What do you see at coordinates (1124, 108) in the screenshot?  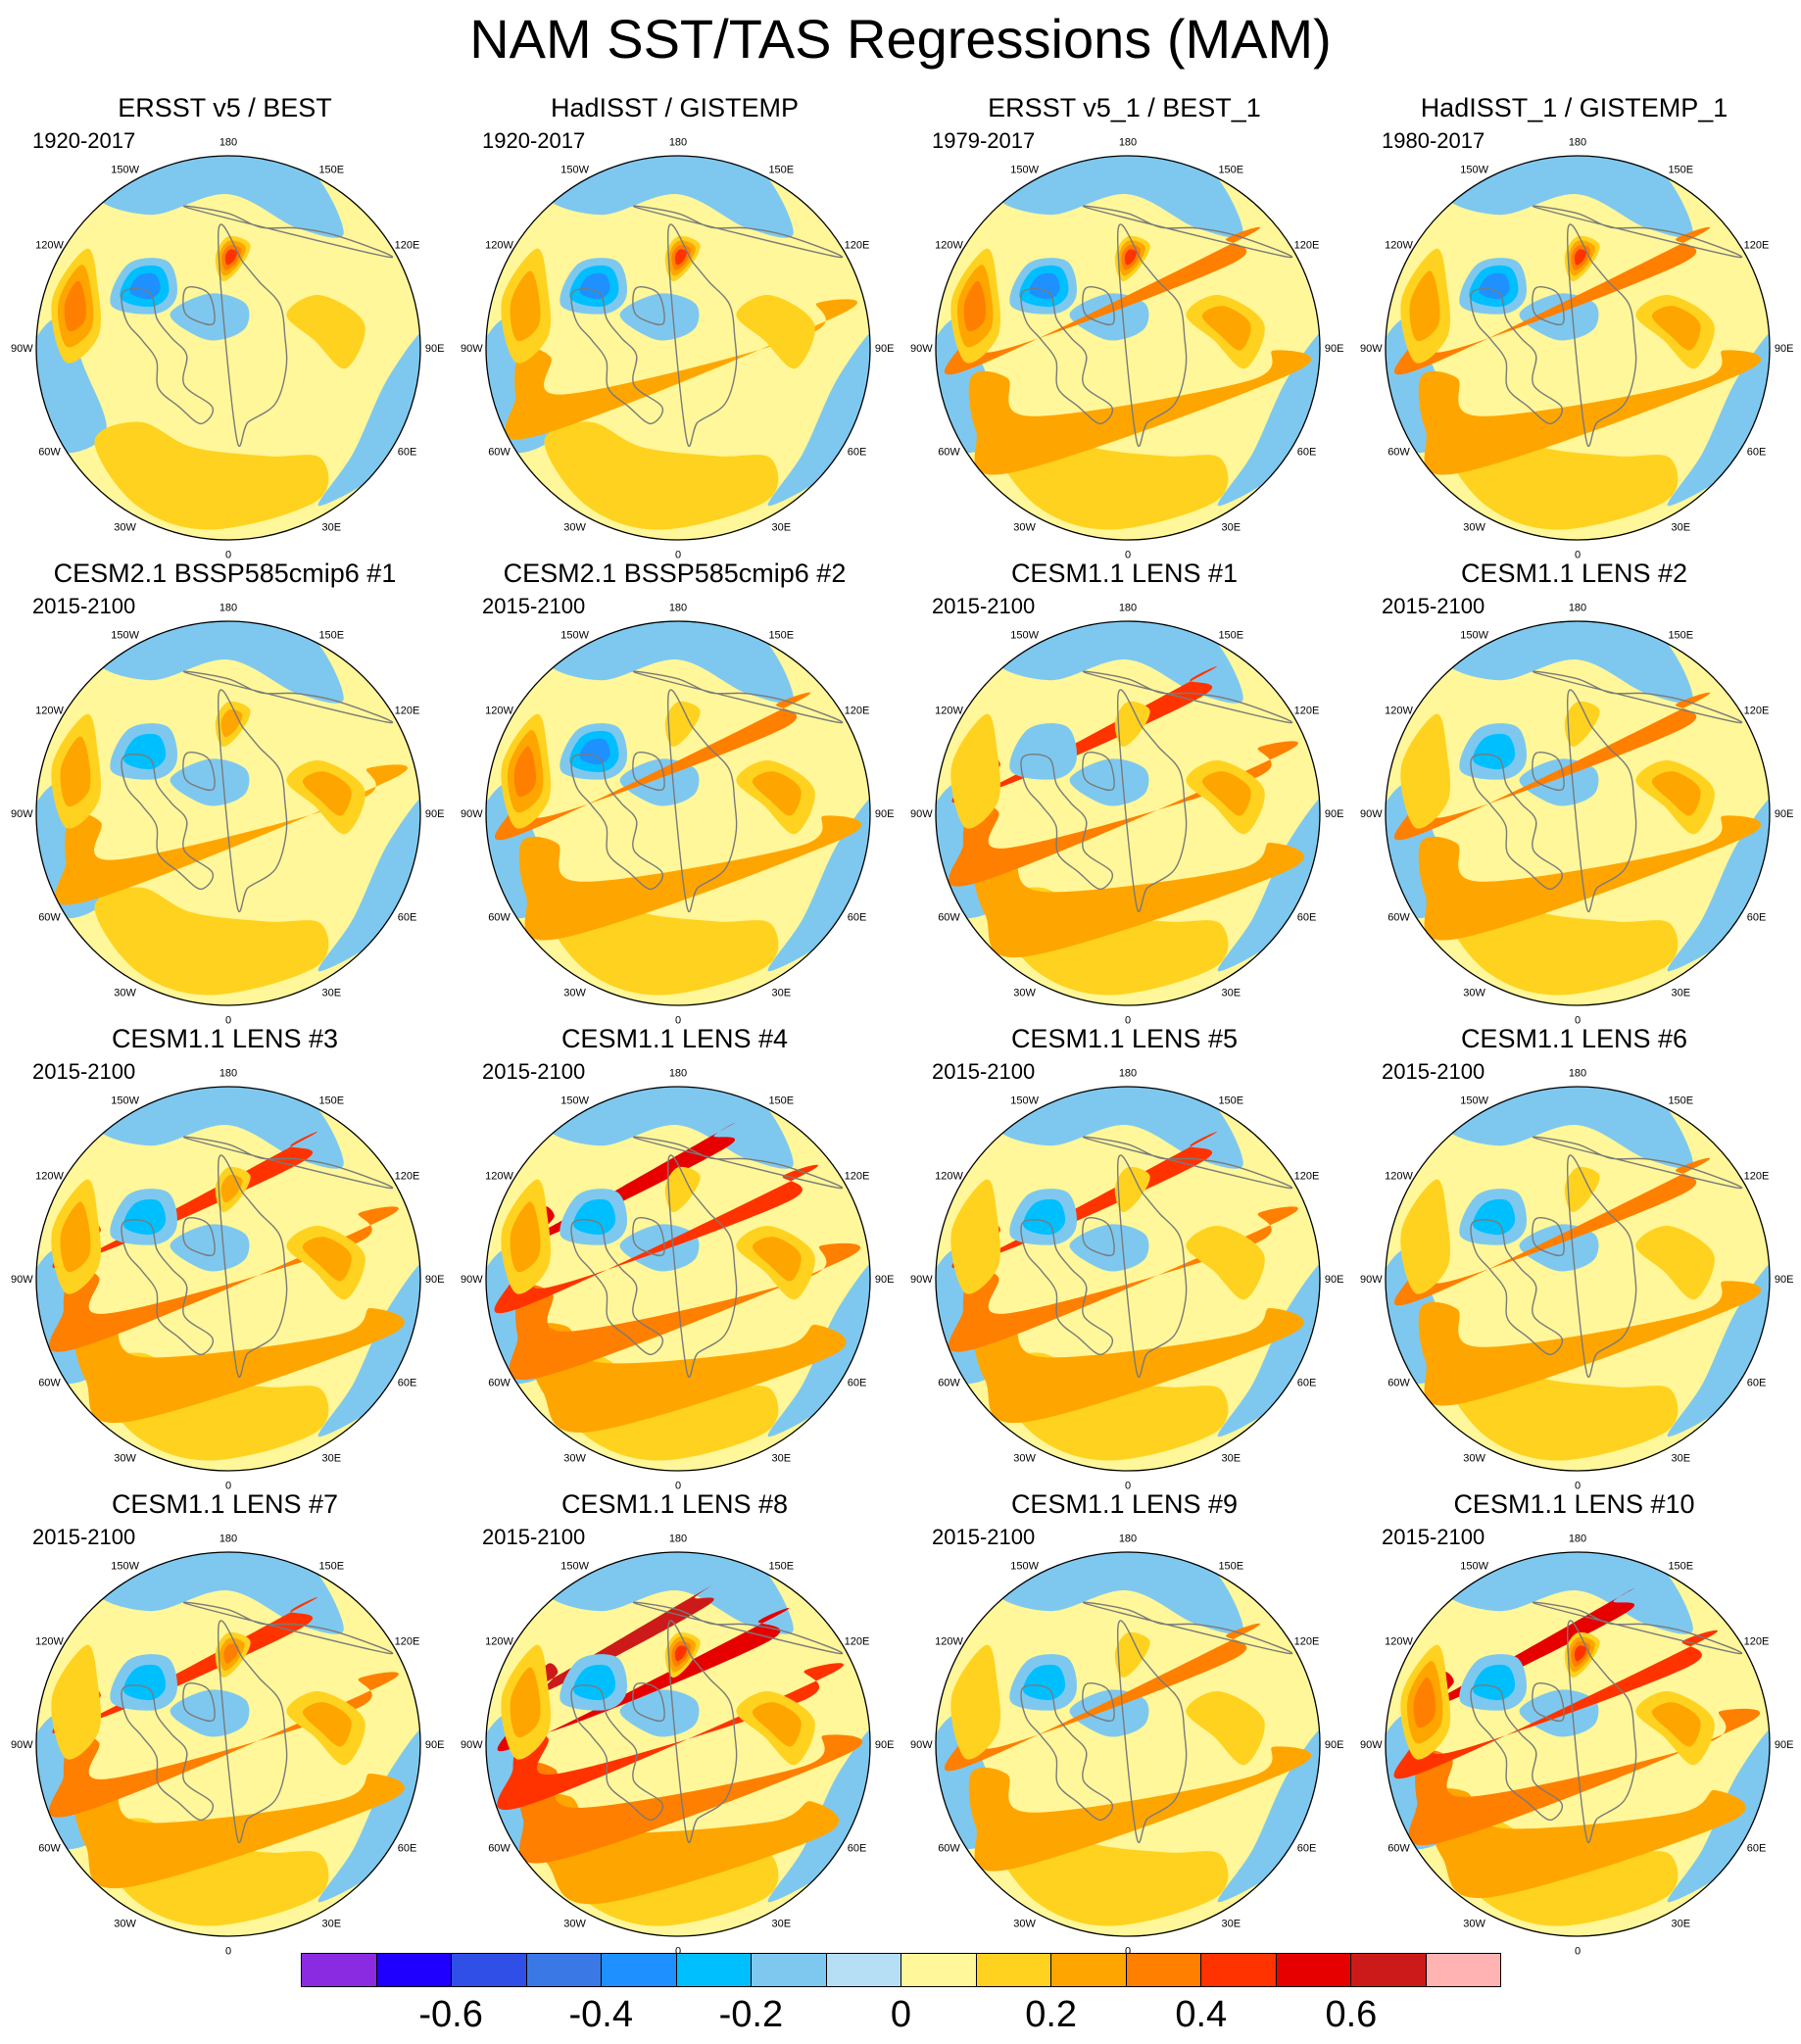 I see `panel-title: ERSST v5_1 / BEST_1` at bounding box center [1124, 108].